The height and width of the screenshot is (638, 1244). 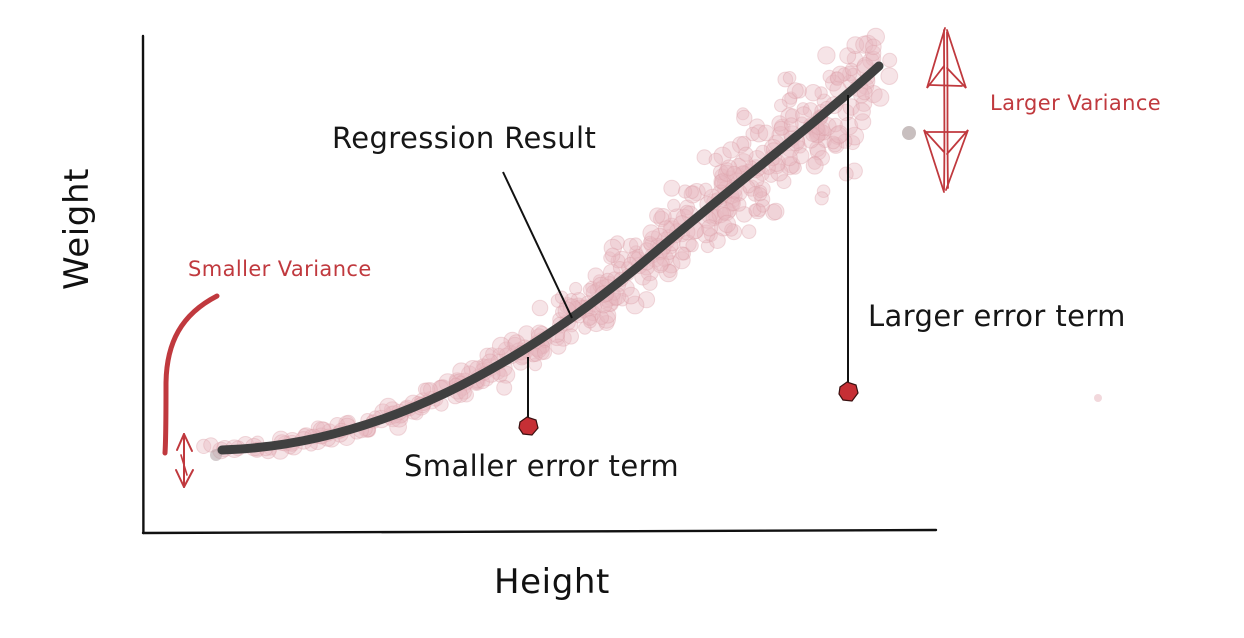 I want to click on x-axis-title: Height, so click(x=552, y=582).